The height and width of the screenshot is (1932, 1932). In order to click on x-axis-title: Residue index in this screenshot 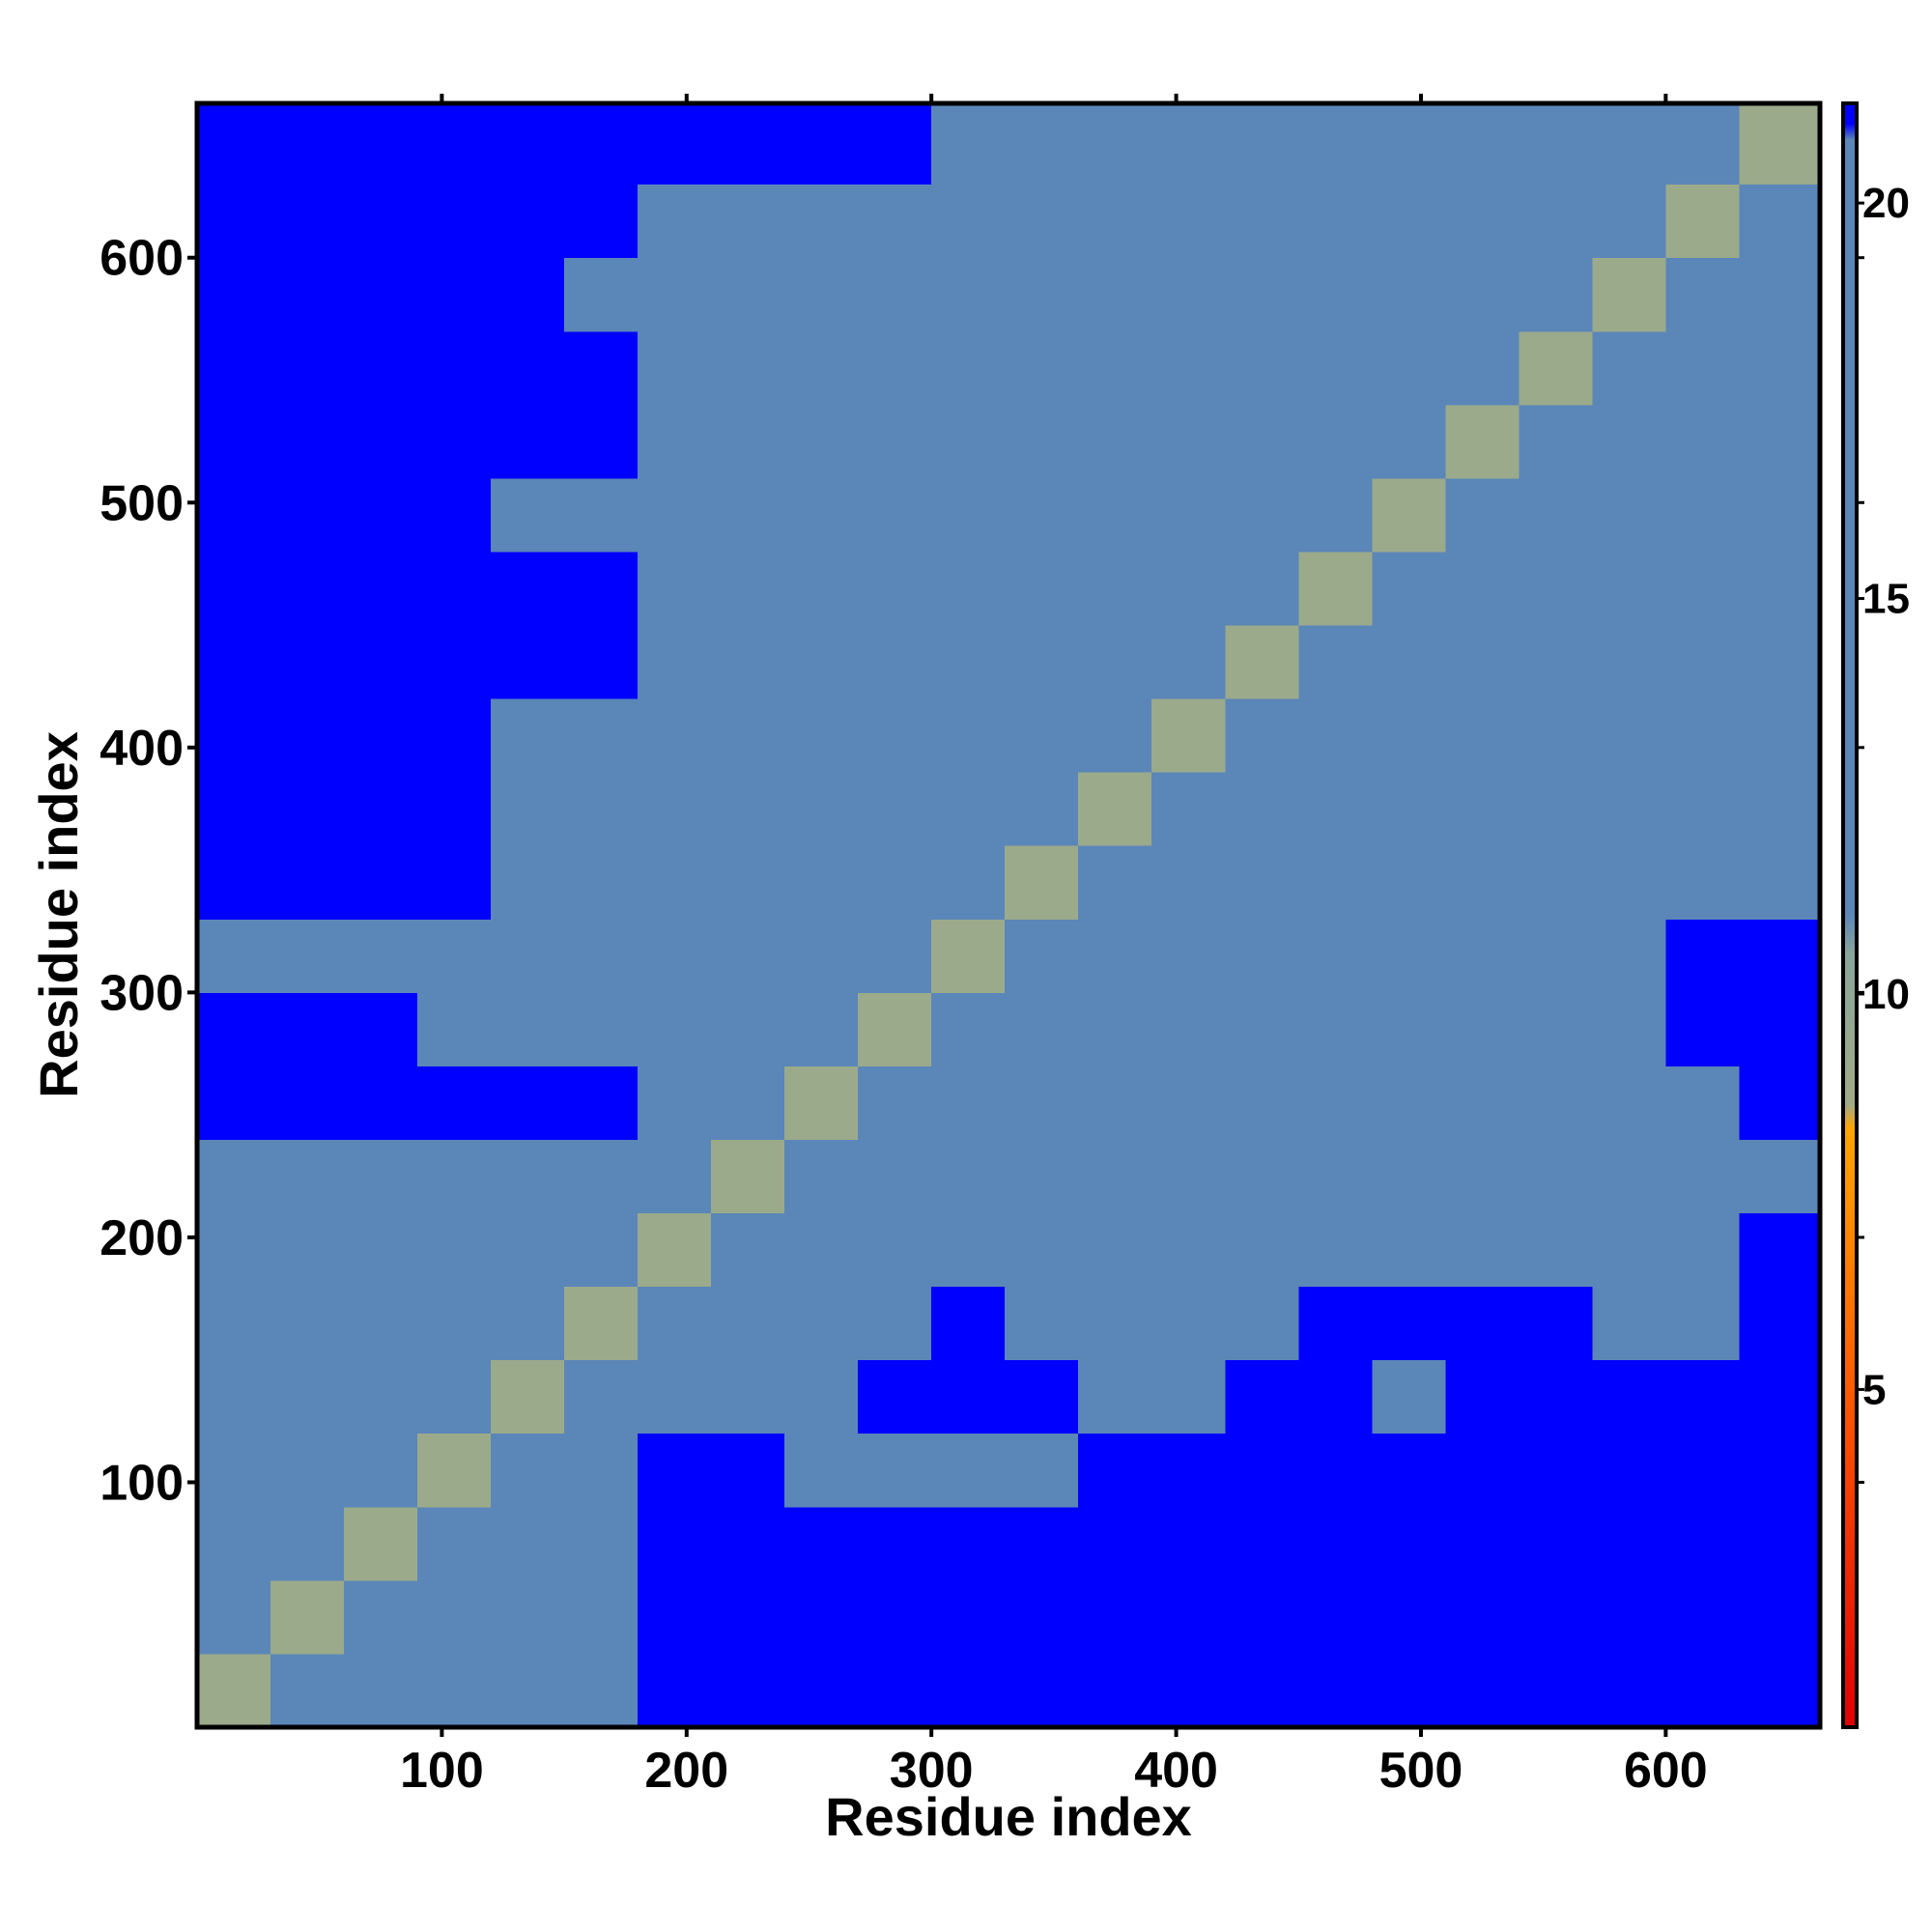, I will do `click(1008, 1816)`.